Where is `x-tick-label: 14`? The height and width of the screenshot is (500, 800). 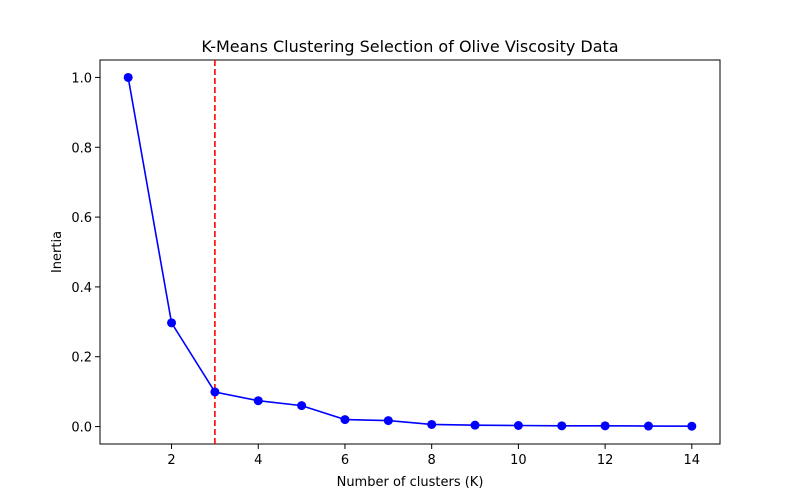 x-tick-label: 14 is located at coordinates (692, 460).